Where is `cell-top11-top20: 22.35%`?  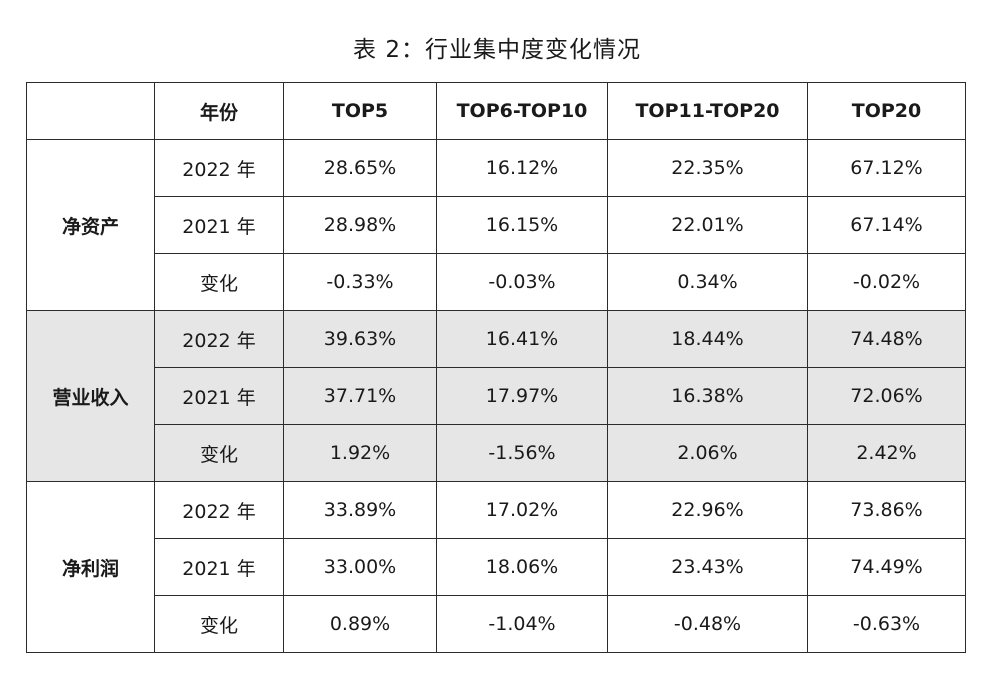 cell-top11-top20: 22.35% is located at coordinates (707, 168).